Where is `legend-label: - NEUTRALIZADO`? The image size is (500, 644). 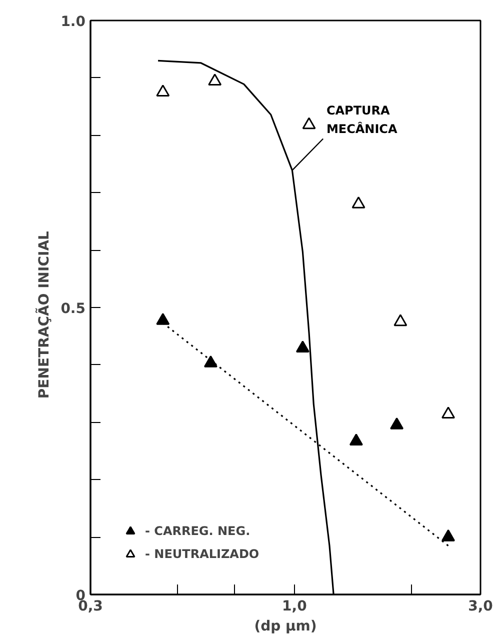 legend-label: - NEUTRALIZADO is located at coordinates (202, 554).